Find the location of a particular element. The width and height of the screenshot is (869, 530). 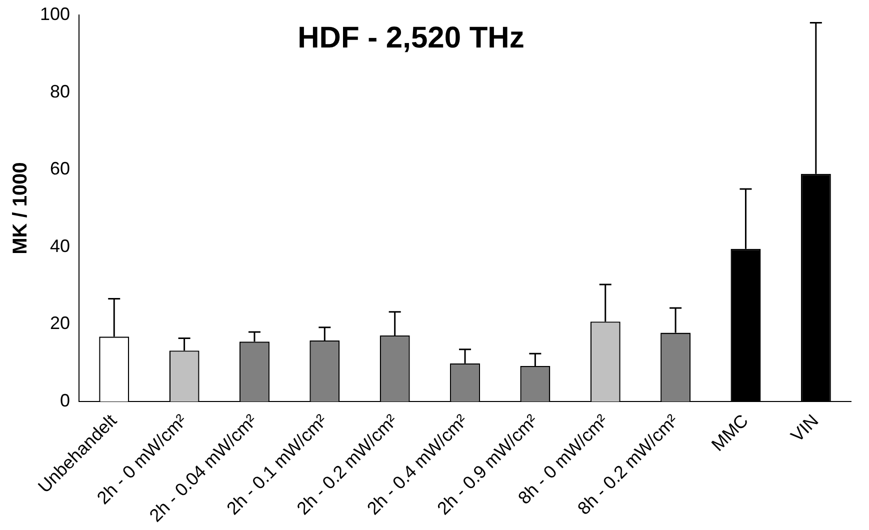

y-tick-label: 40 is located at coordinates (60, 246).